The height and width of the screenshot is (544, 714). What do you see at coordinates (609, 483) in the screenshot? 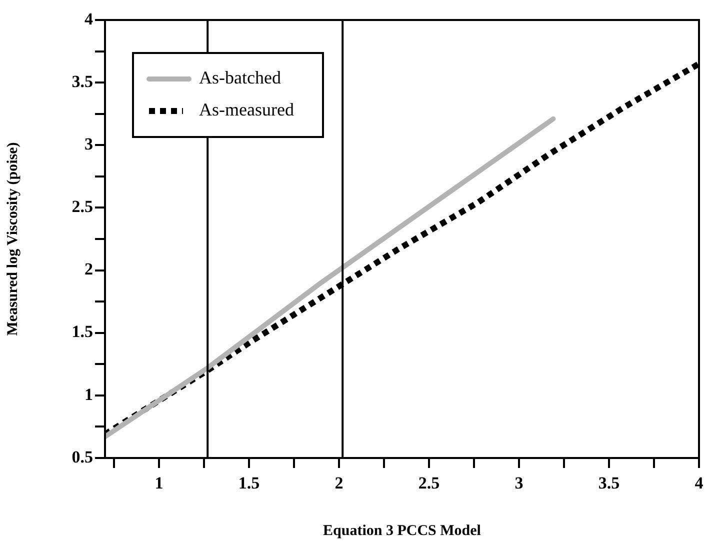
I see `x-tick-label: 3.5` at bounding box center [609, 483].